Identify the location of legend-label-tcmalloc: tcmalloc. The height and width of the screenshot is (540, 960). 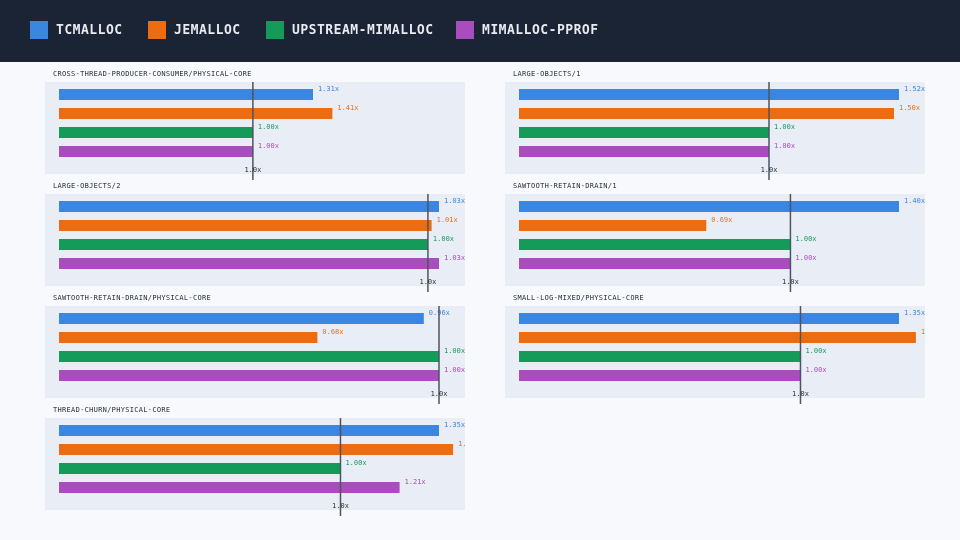
(89, 30).